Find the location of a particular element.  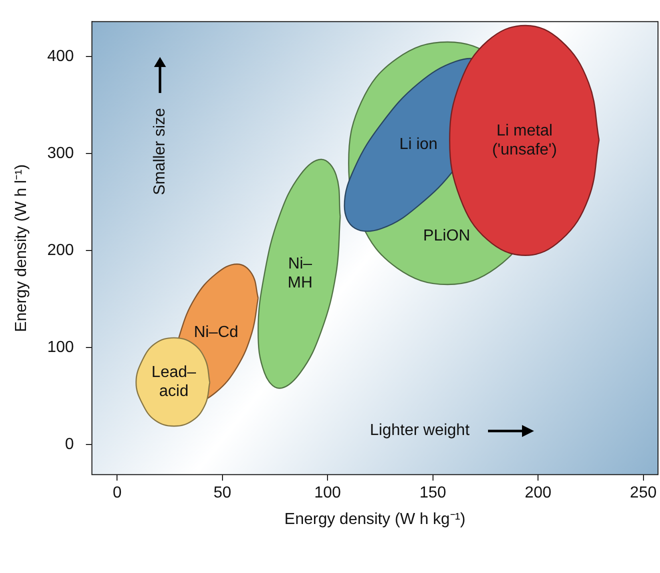

series-label: Li metal ('unsafe') is located at coordinates (524, 140).